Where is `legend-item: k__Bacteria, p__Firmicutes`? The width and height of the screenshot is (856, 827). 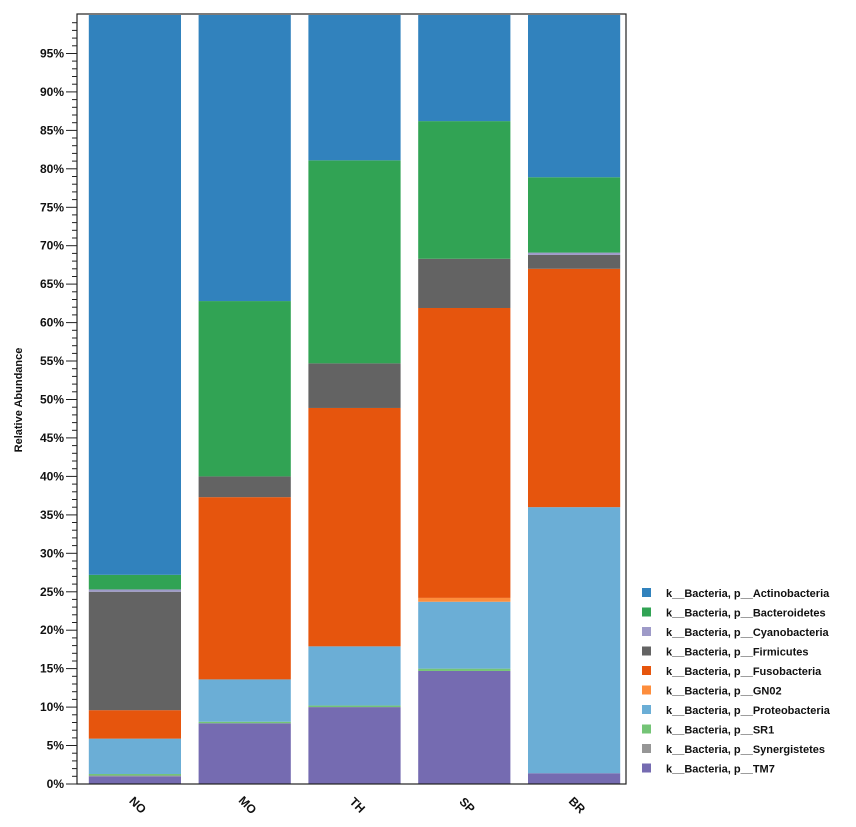
legend-item: k__Bacteria, p__Firmicutes is located at coordinates (725, 652).